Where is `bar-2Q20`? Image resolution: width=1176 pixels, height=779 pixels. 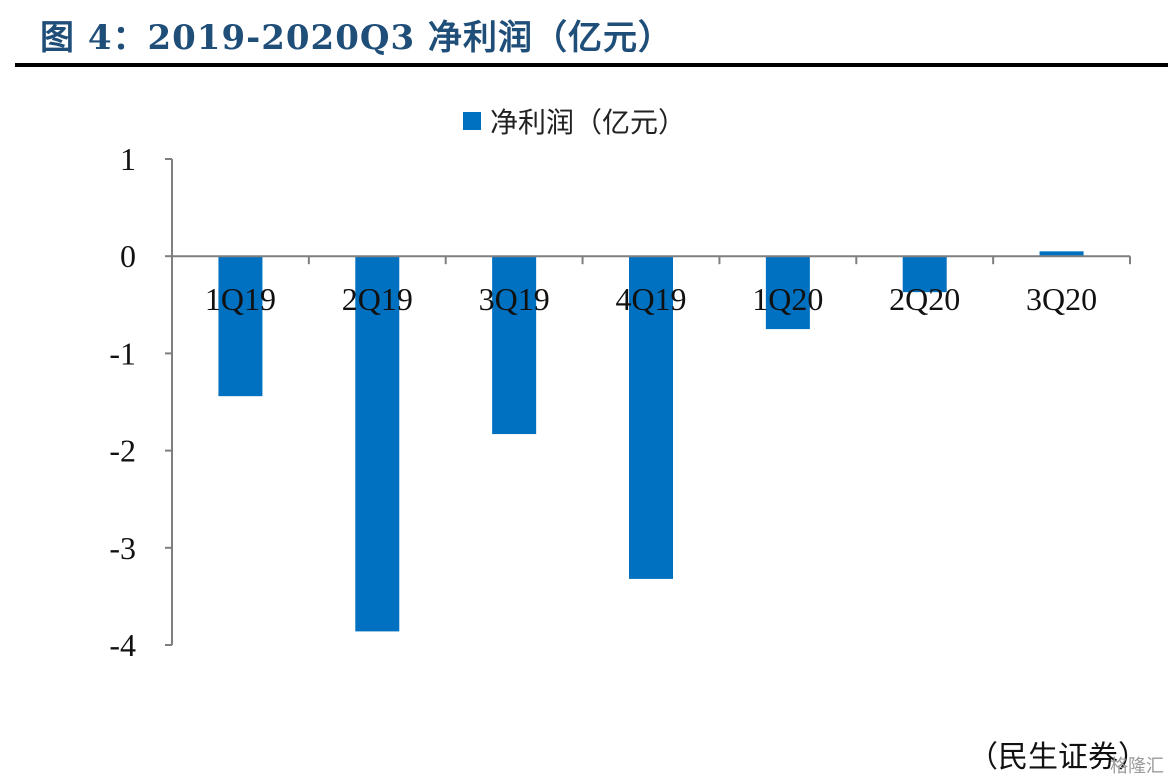 bar-2Q20 is located at coordinates (924, 274).